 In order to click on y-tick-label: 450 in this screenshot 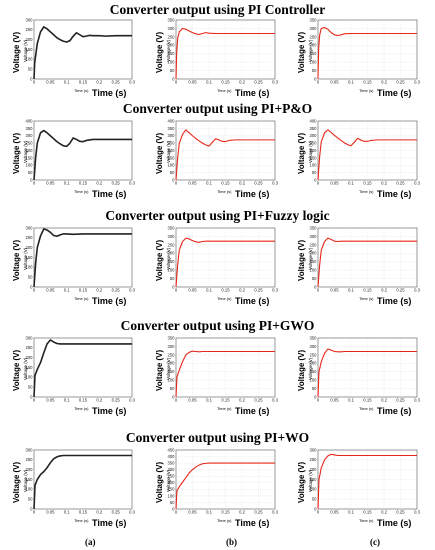, I will do `click(172, 449)`.